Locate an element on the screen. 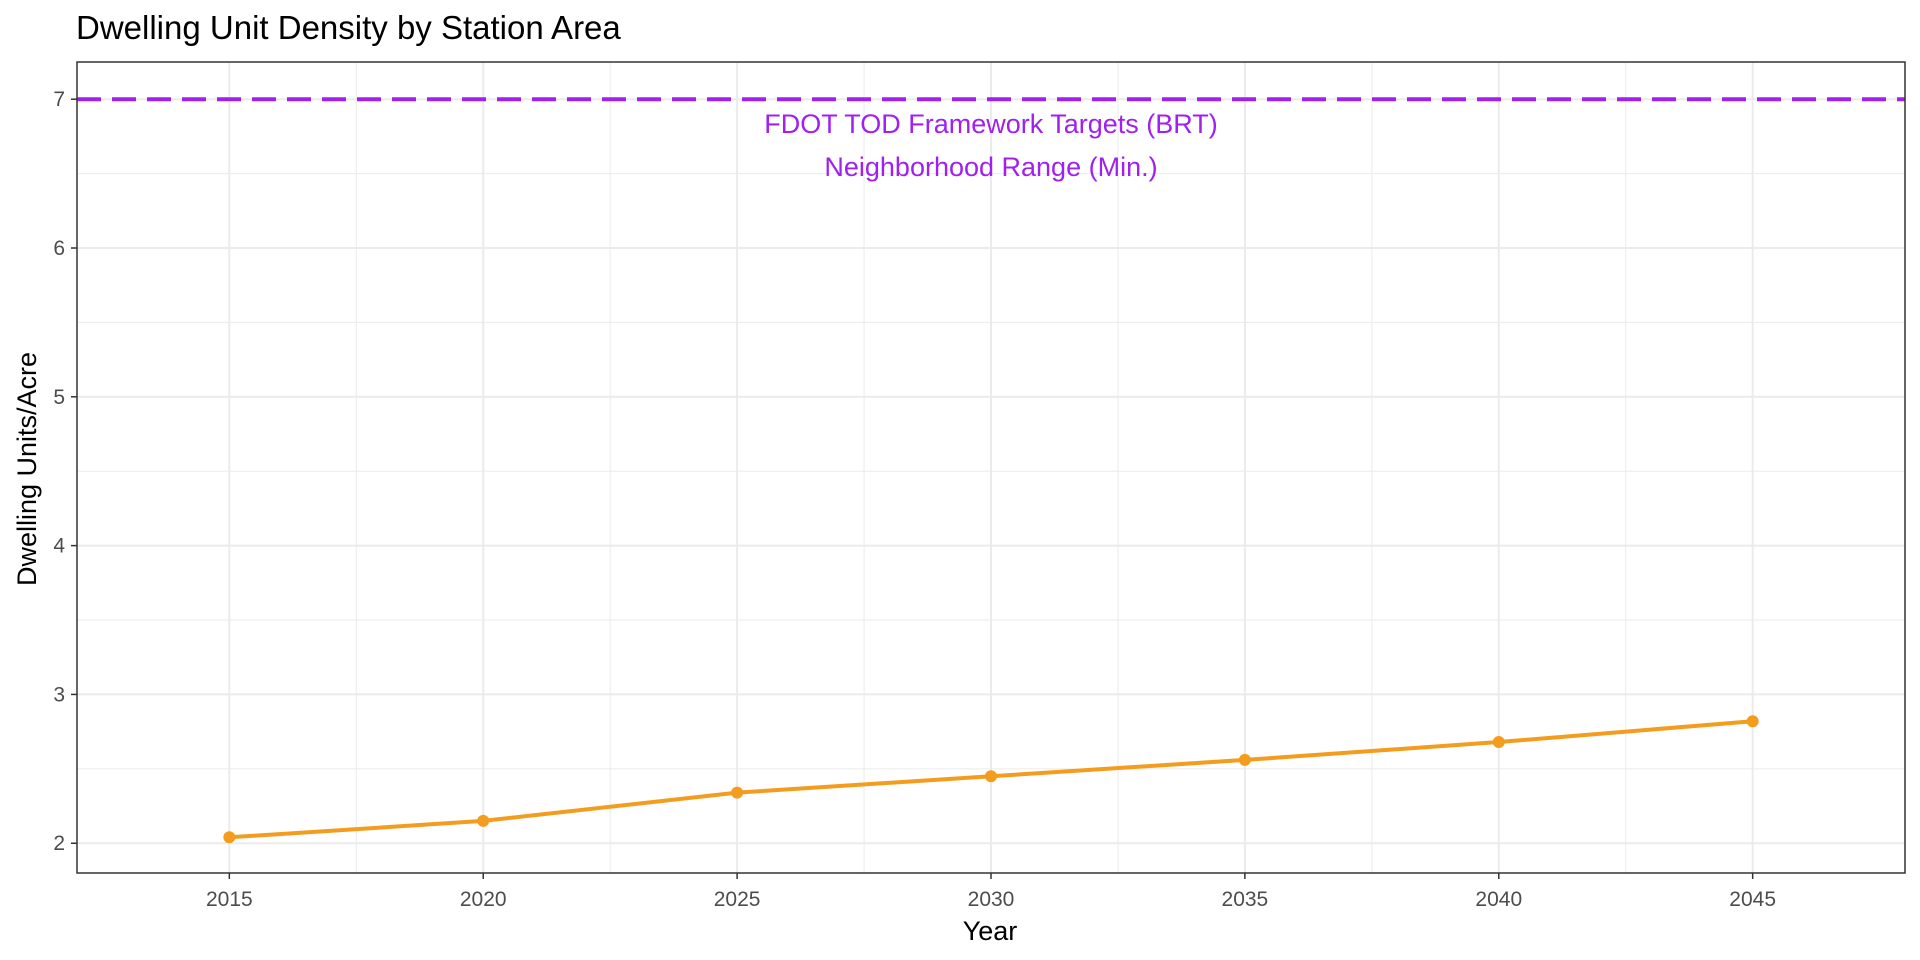  target-label-line: FDOT TOD Framework Targets (BRT) is located at coordinates (991, 124).